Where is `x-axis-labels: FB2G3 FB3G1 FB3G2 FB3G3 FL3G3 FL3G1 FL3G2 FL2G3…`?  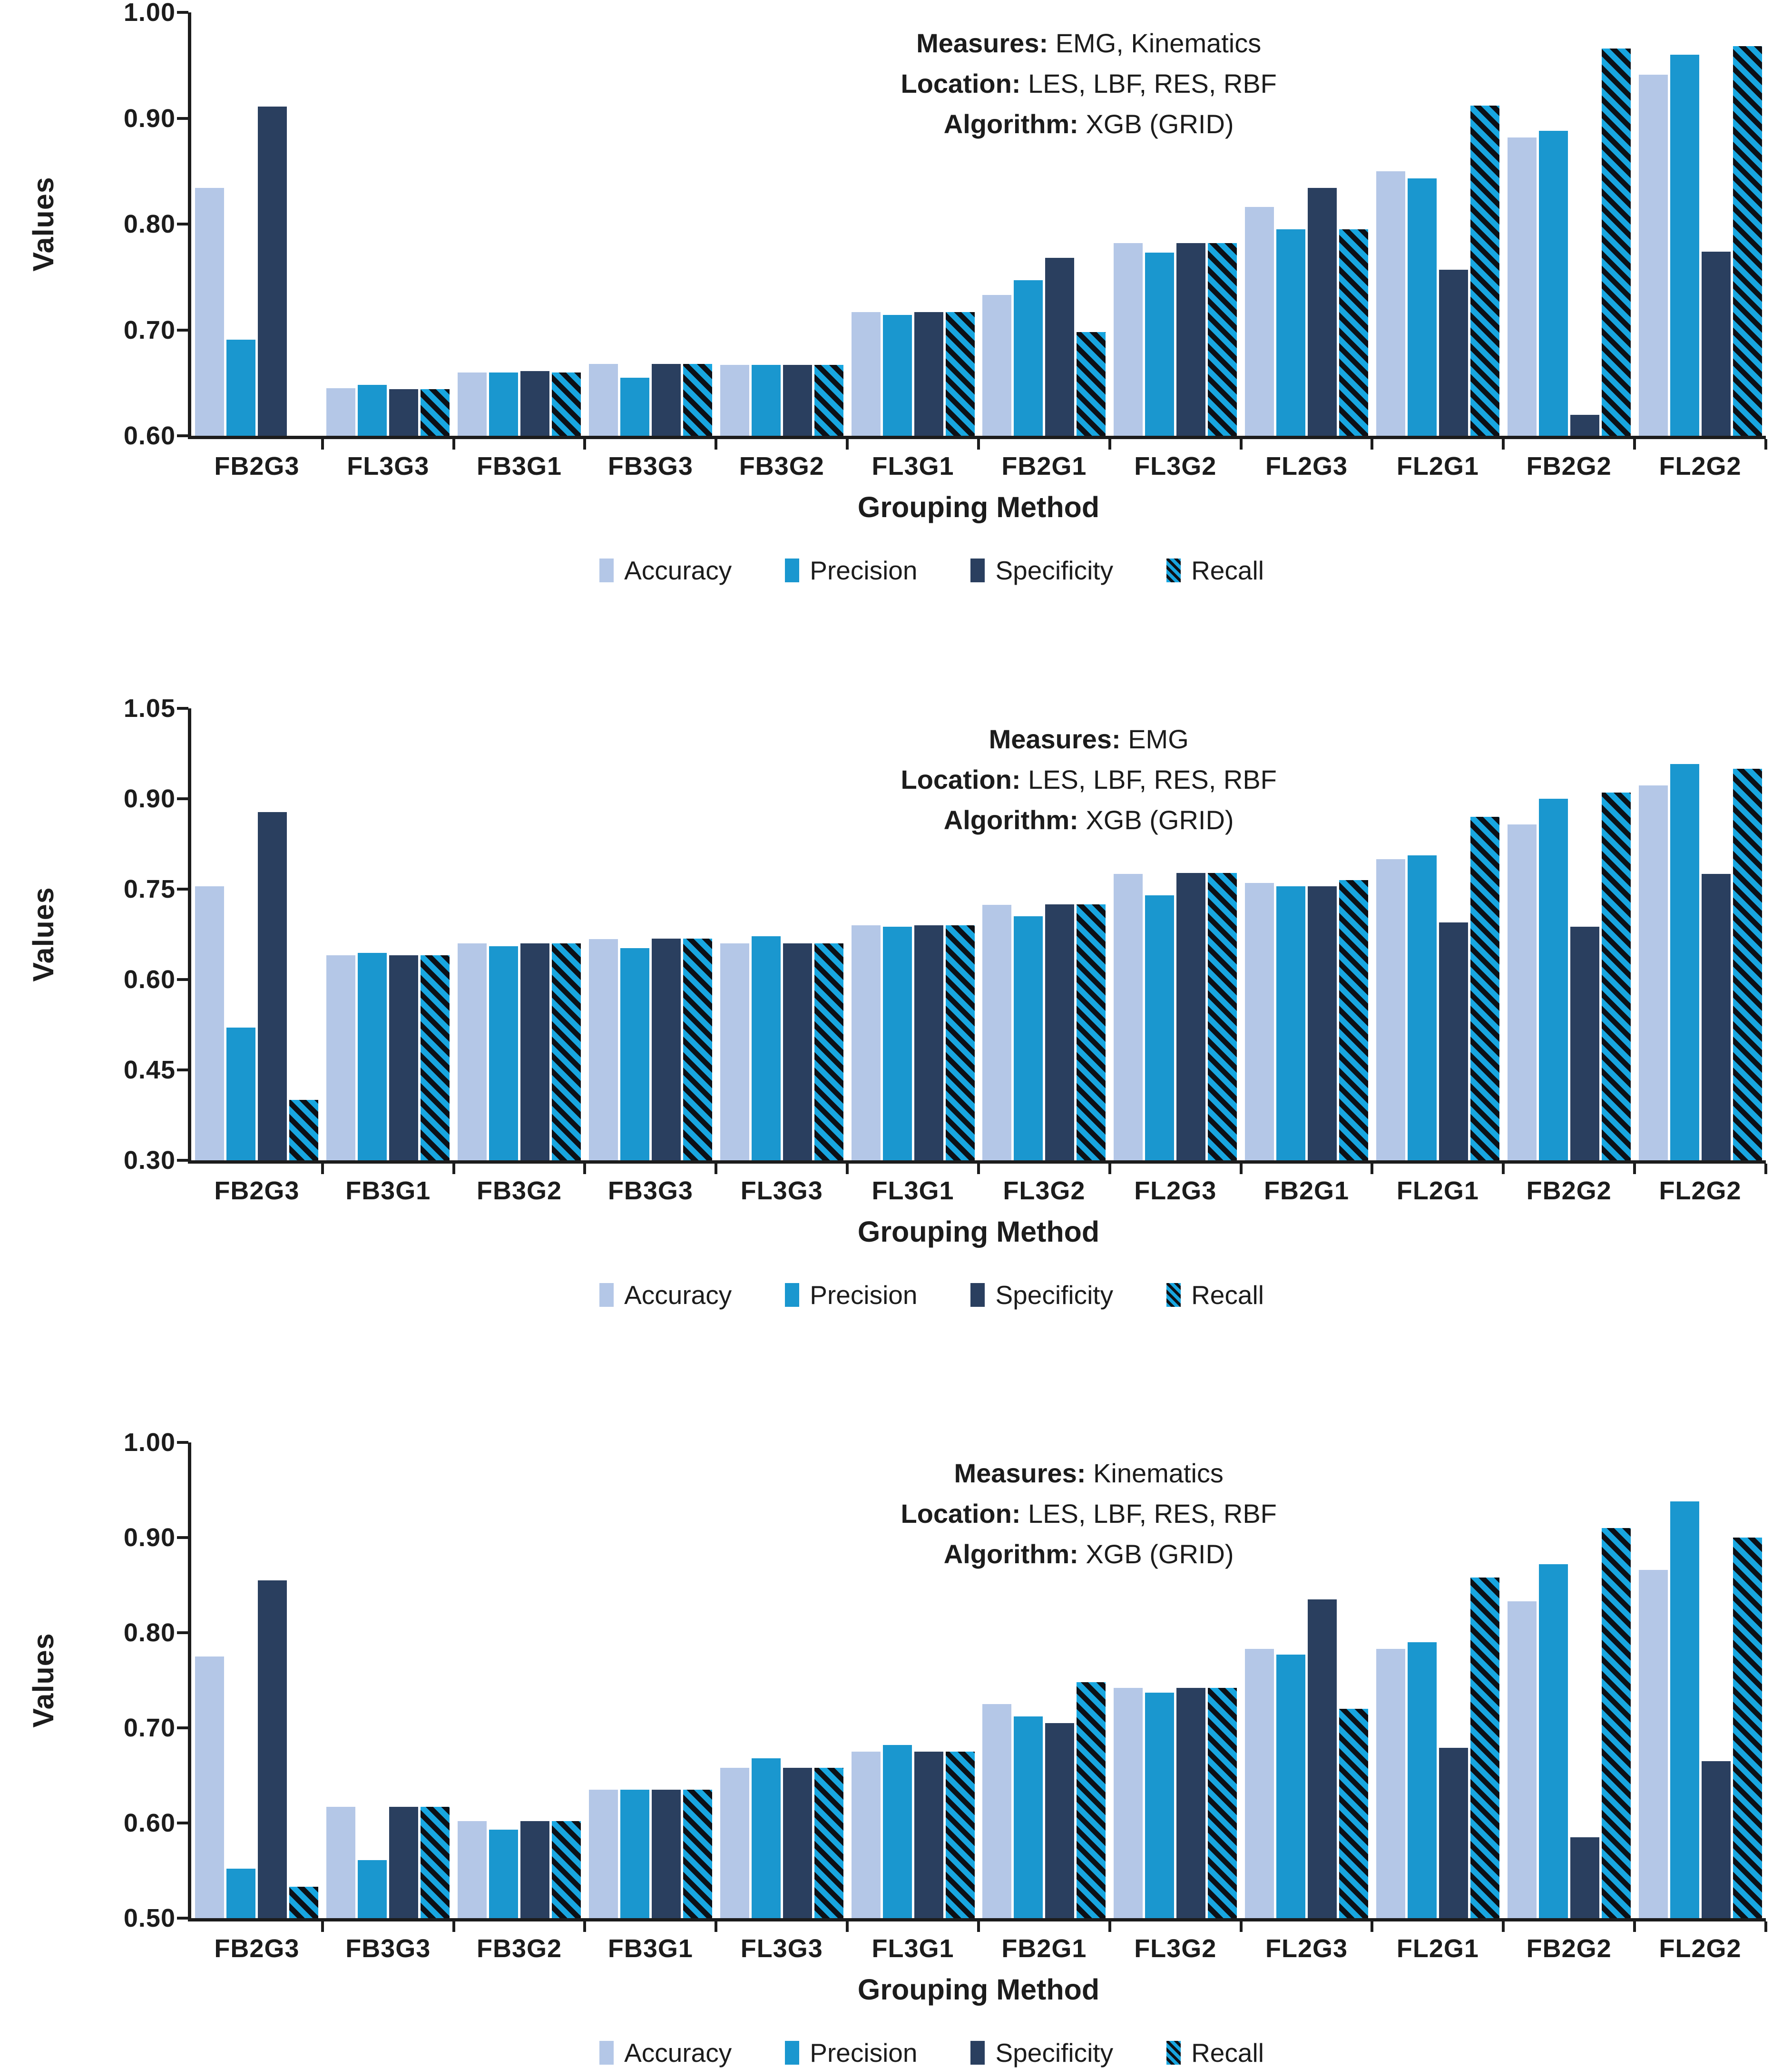
x-axis-labels: FB2G3 FB3G1 FB3G2 FB3G3 FL3G3 FL3G1 FL3G2 FL2G3… is located at coordinates (978, 1185).